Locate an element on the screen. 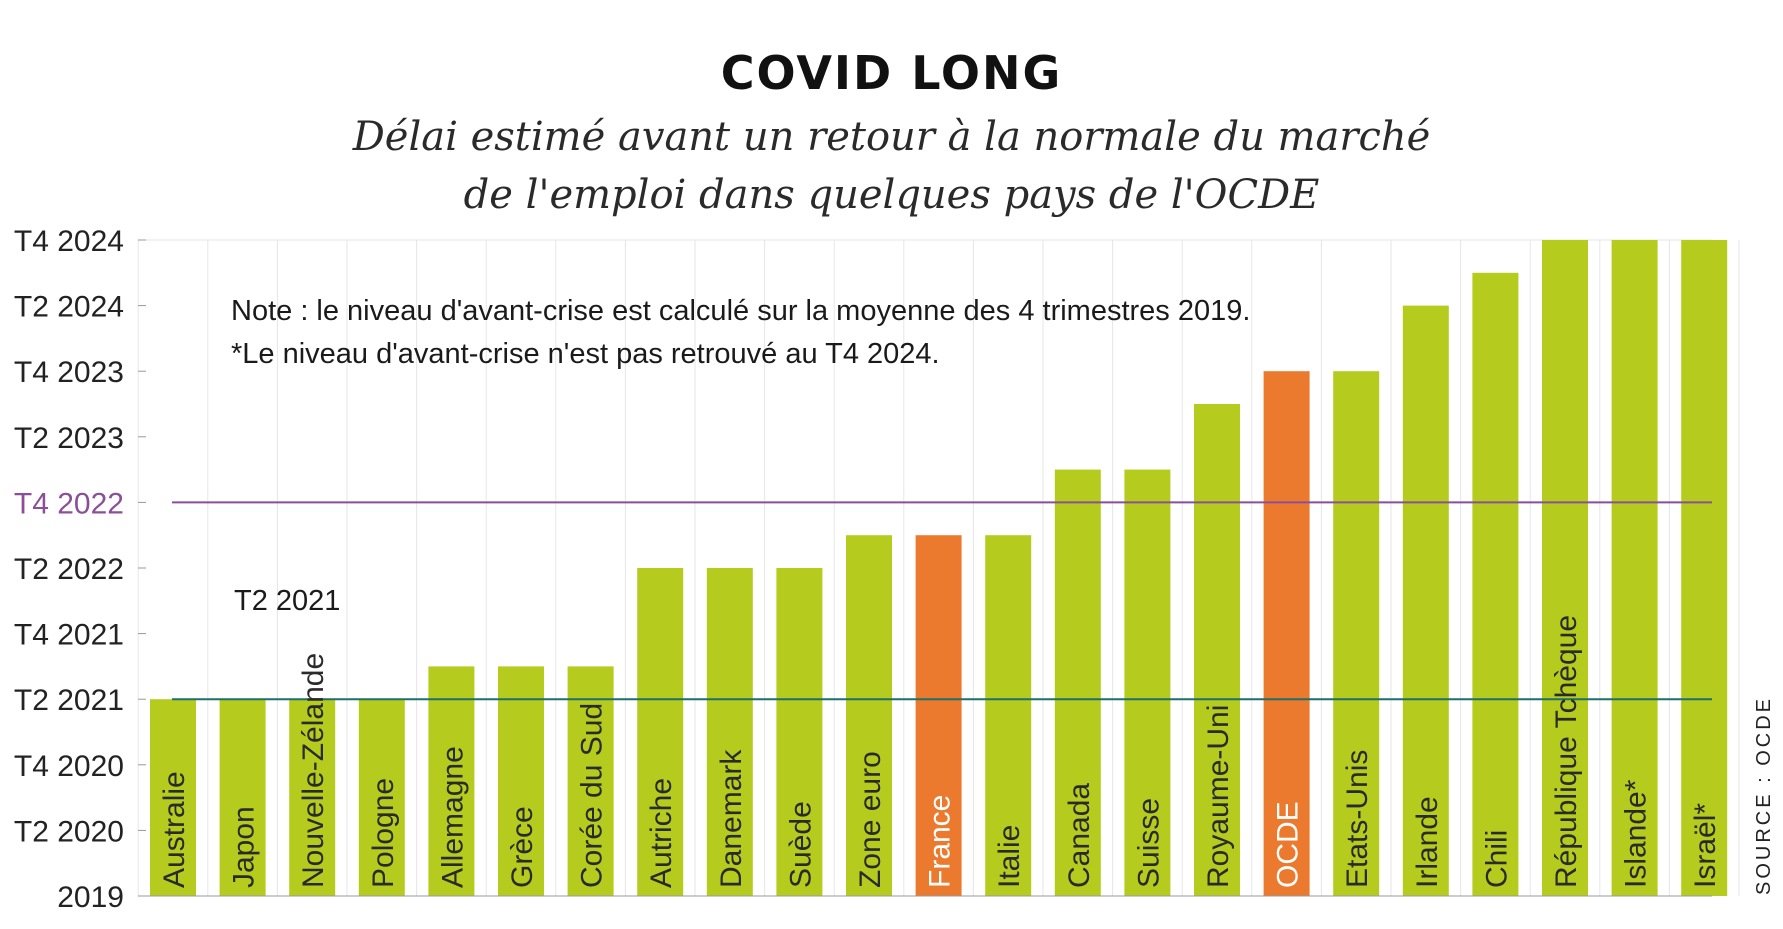 This screenshot has height=929, width=1783. bar-label: Chili is located at coordinates (1496, 859).